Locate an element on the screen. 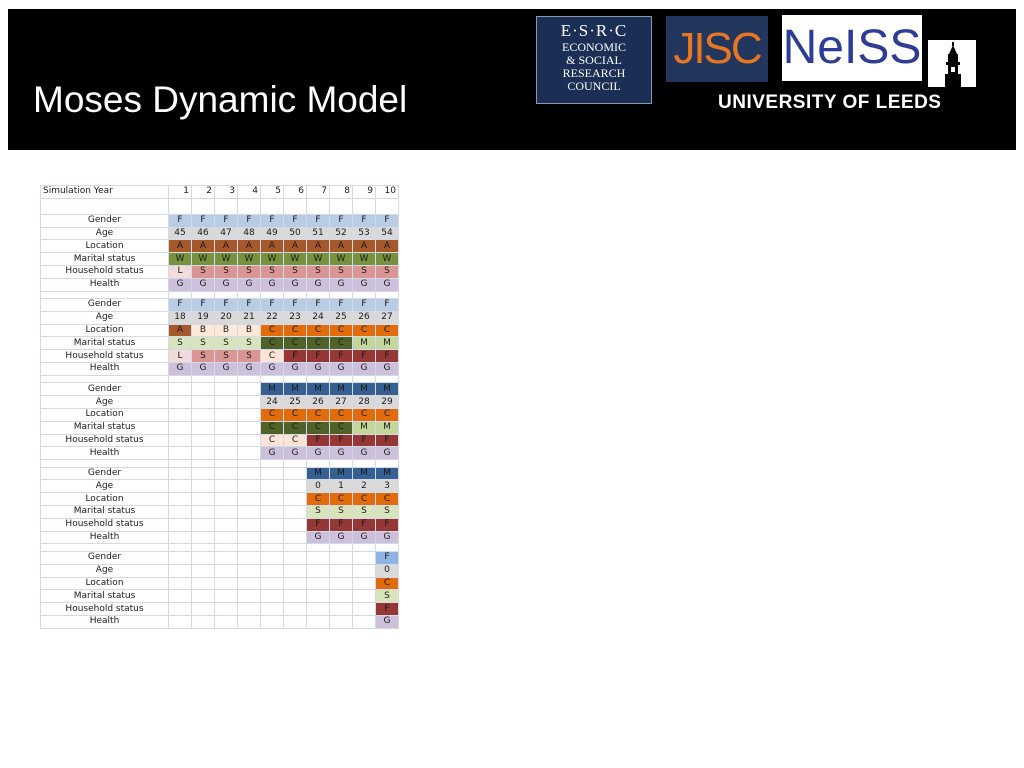 The height and width of the screenshot is (768, 1024). household-status-row: Household status L S S S C F F F F F is located at coordinates (219, 356).